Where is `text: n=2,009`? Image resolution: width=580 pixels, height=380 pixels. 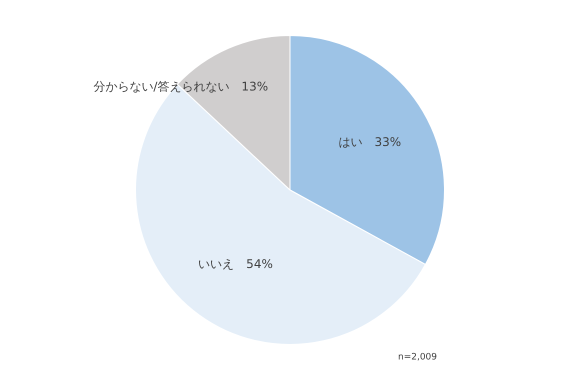
text: n=2,009 is located at coordinates (418, 357).